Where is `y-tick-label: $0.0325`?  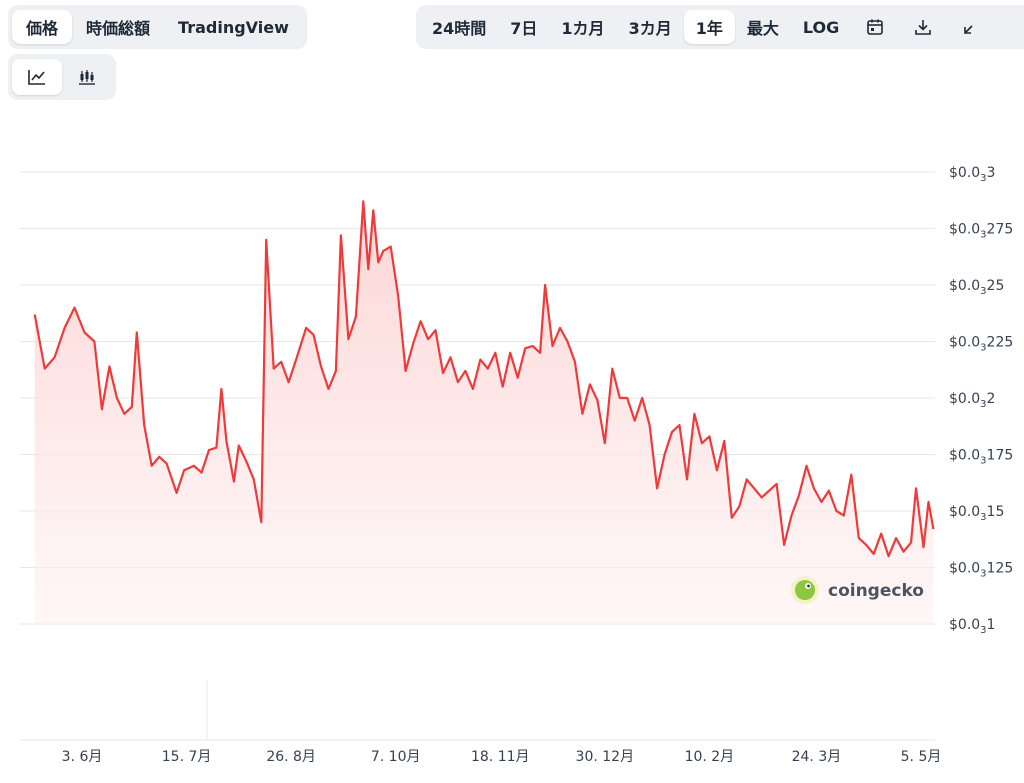
y-tick-label: $0.0325 is located at coordinates (976, 287).